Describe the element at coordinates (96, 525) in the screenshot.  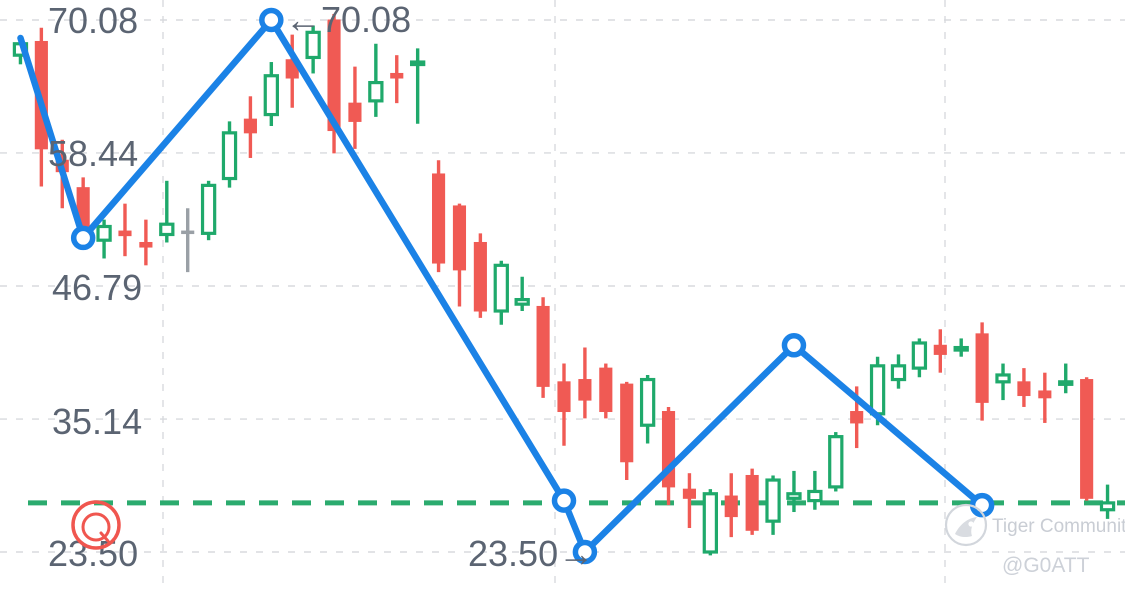
I see `q-logo-icon` at that location.